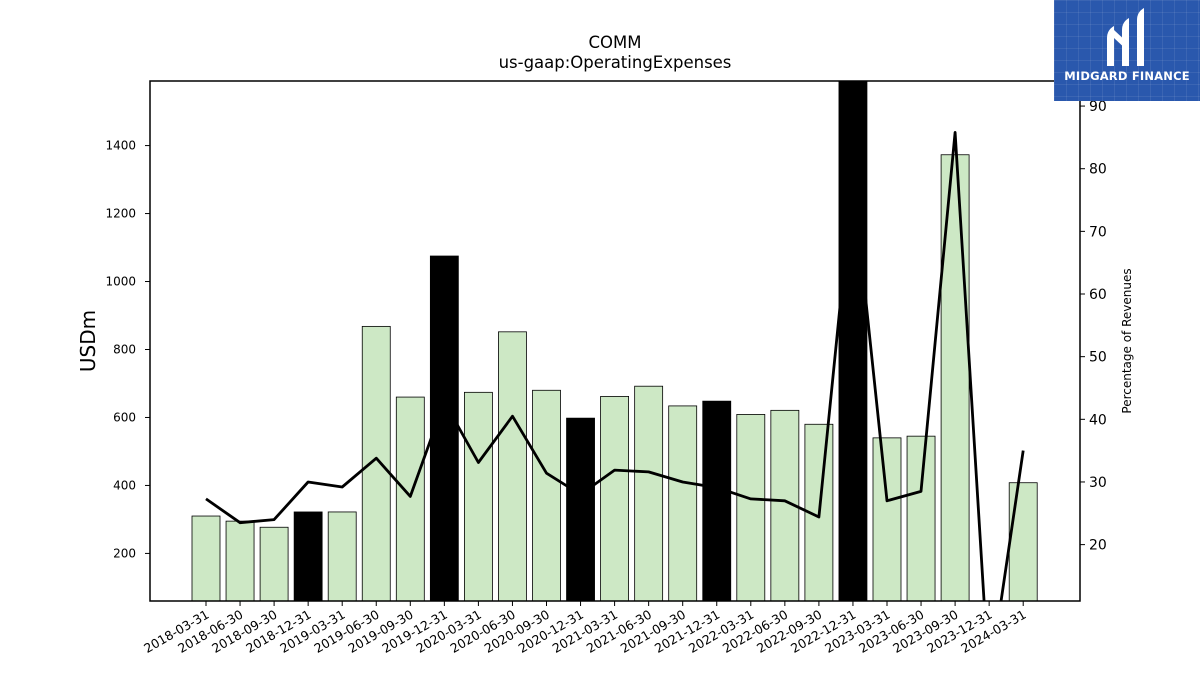 The image size is (1200, 675). I want to click on left-axis: 200 400 600 800 1000 1200 1400, so click(127, 349).